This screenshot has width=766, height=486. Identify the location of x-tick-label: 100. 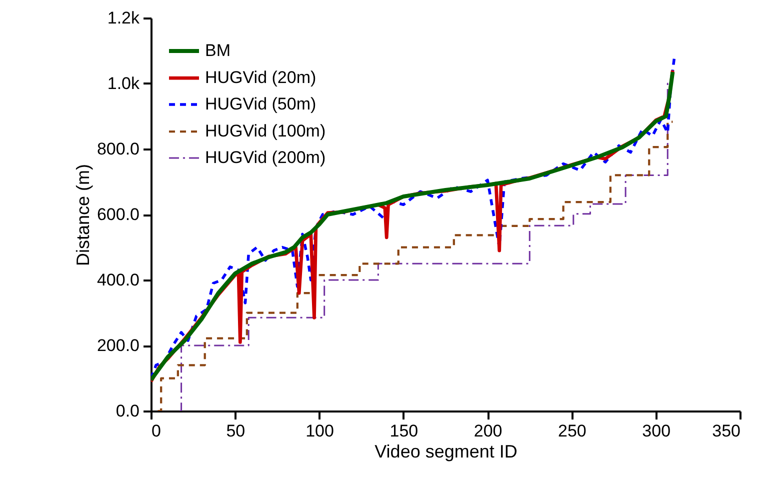
(320, 431).